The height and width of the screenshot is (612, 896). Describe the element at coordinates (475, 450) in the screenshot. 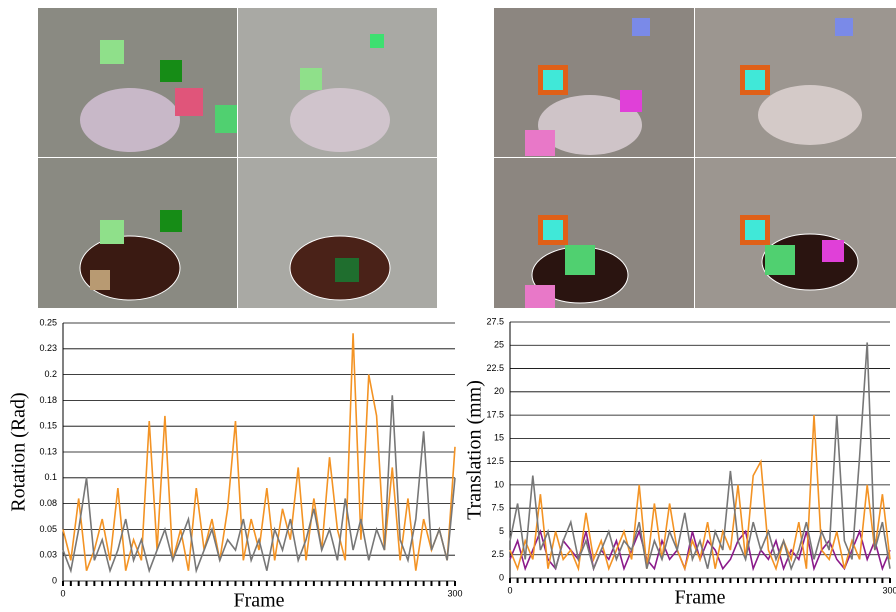

I see `y-axis-title: Translation (mm)` at that location.